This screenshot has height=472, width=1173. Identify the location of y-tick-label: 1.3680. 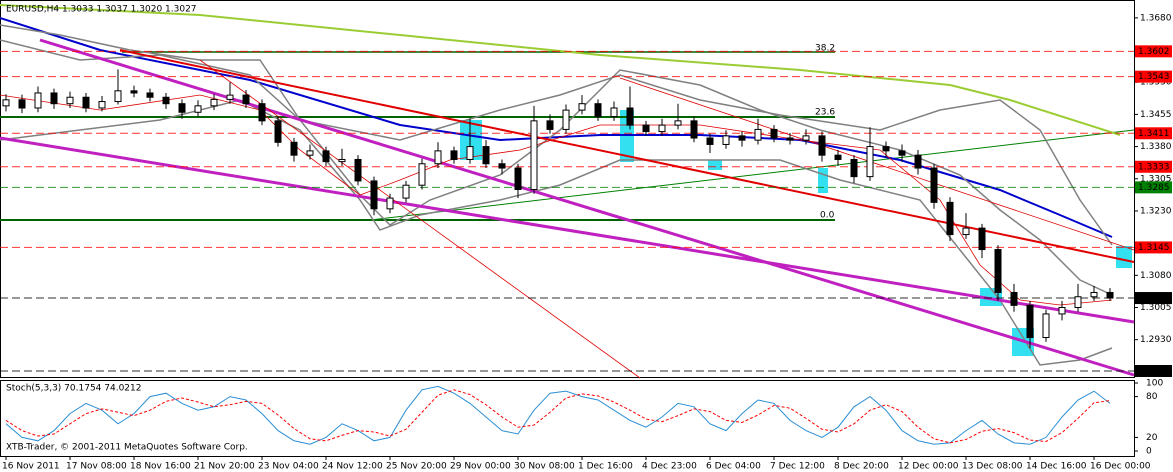
(1156, 18).